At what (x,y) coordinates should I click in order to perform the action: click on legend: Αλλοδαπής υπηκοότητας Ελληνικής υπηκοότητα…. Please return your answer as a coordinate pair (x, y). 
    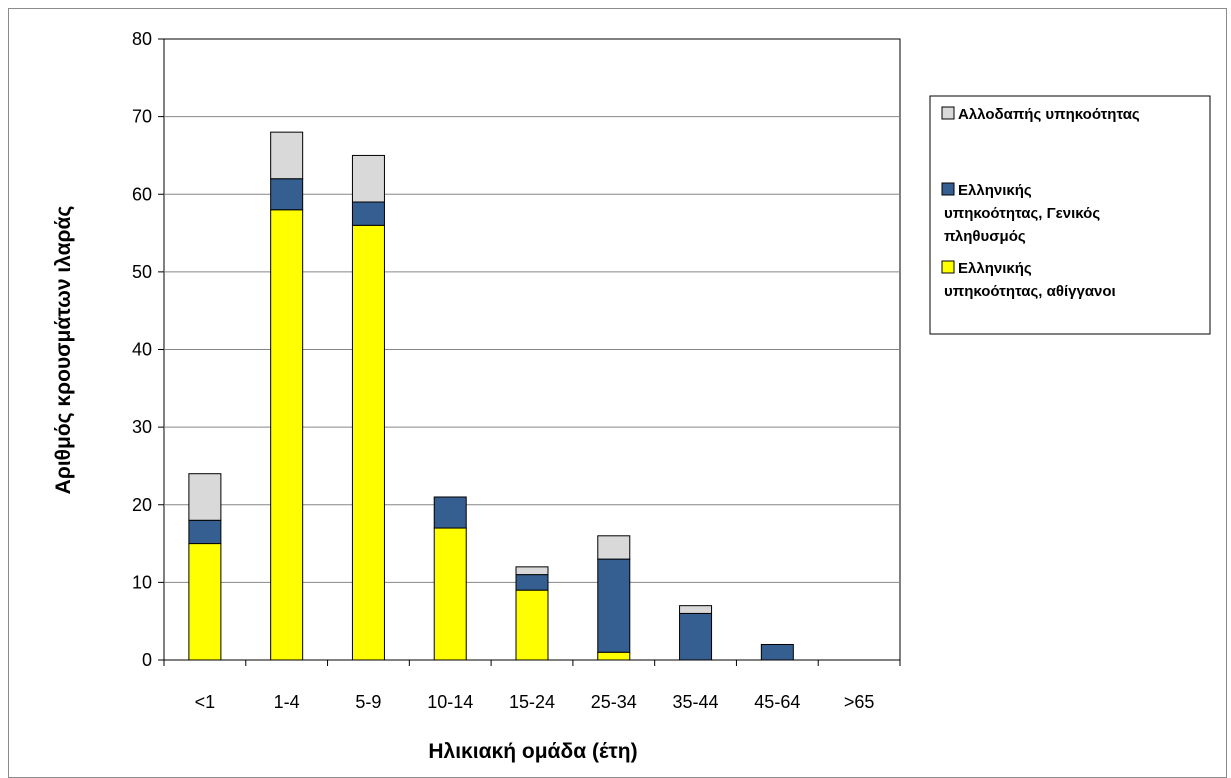
    Looking at the image, I should click on (1070, 215).